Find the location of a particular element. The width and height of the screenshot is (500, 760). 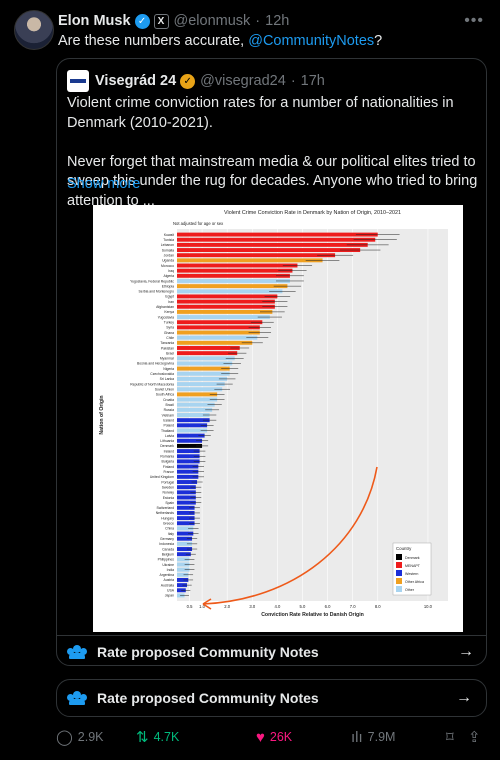

y-tick-label: Tunisia is located at coordinates (168, 240).